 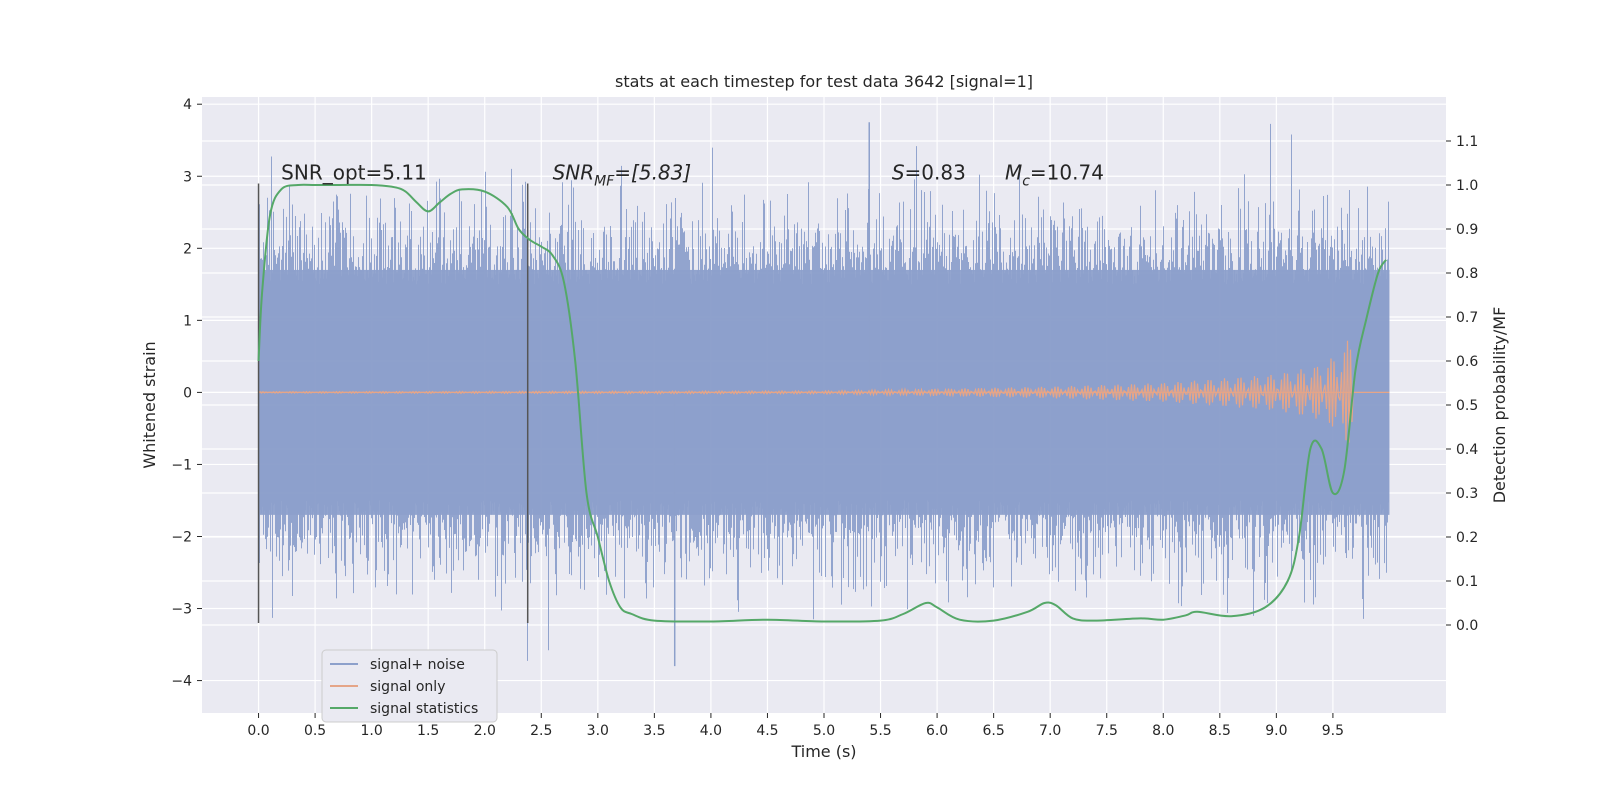 I want to click on annotation: SNR_opt=5.11, so click(x=354, y=173).